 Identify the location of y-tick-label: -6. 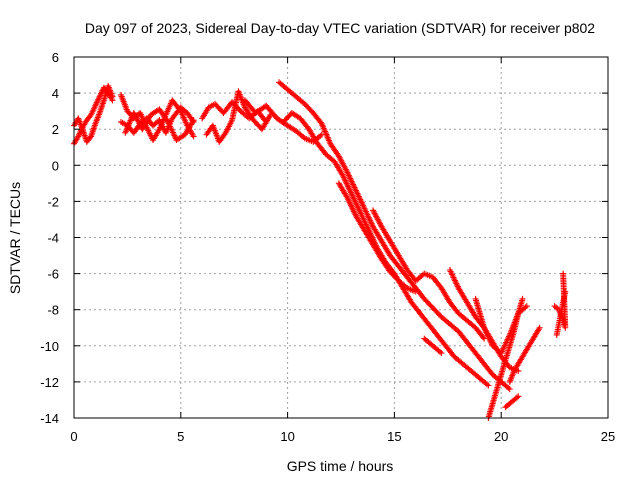
(53, 274).